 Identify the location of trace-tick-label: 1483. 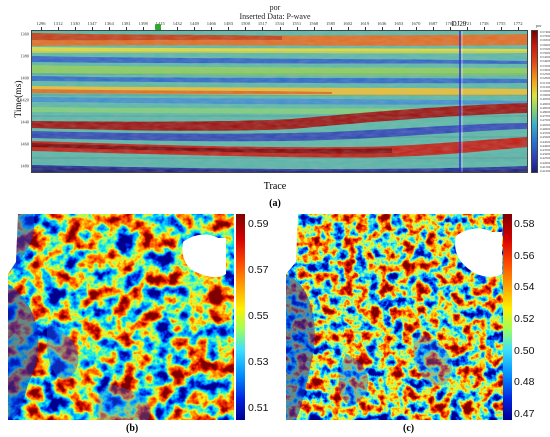
(228, 23).